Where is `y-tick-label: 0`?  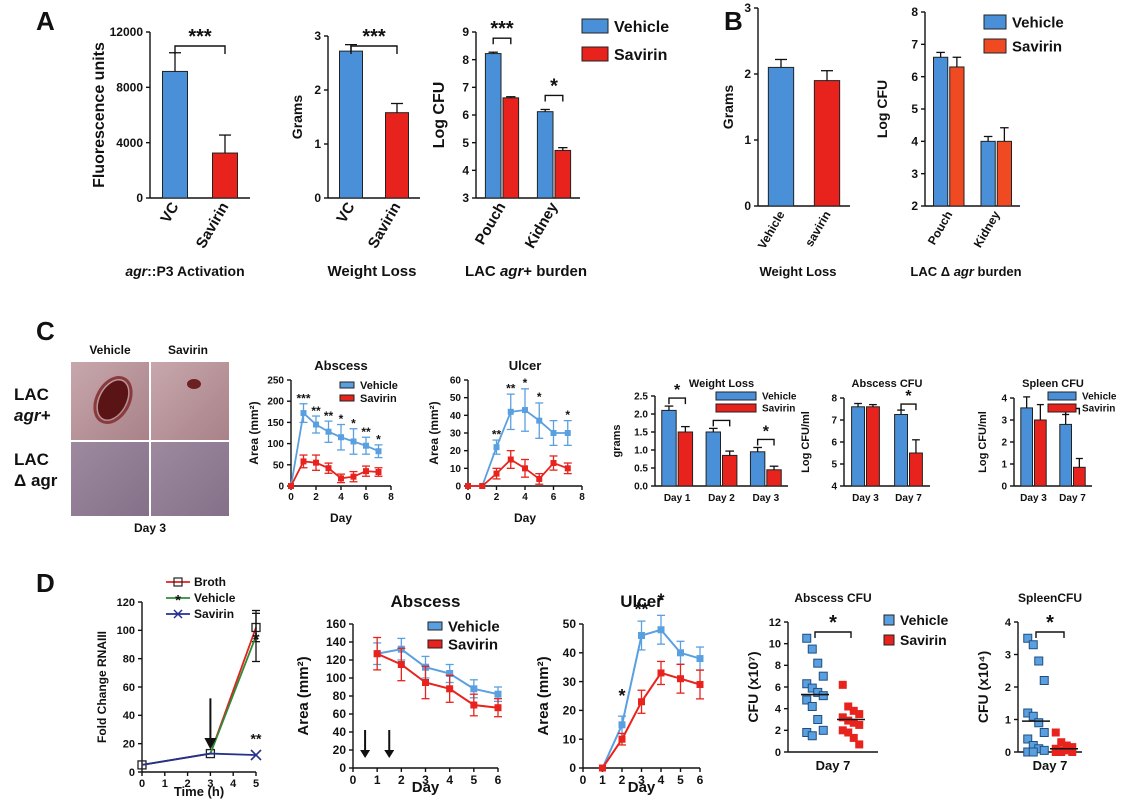
y-tick-label: 0 is located at coordinates (1004, 487).